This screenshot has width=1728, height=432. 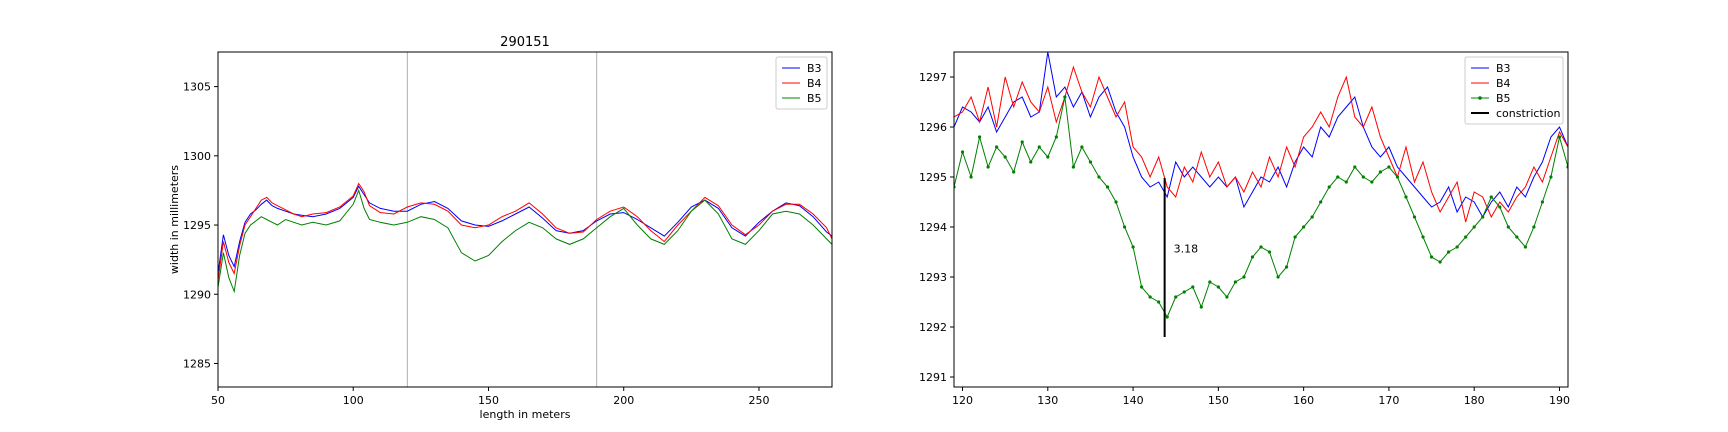 What do you see at coordinates (933, 127) in the screenshot?
I see `y-tick-label: 1296` at bounding box center [933, 127].